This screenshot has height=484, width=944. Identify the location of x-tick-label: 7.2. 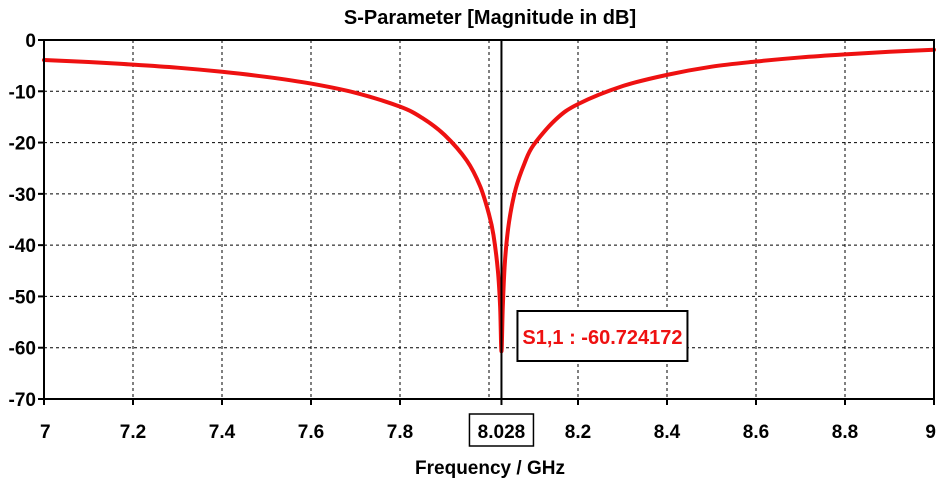
(133, 432).